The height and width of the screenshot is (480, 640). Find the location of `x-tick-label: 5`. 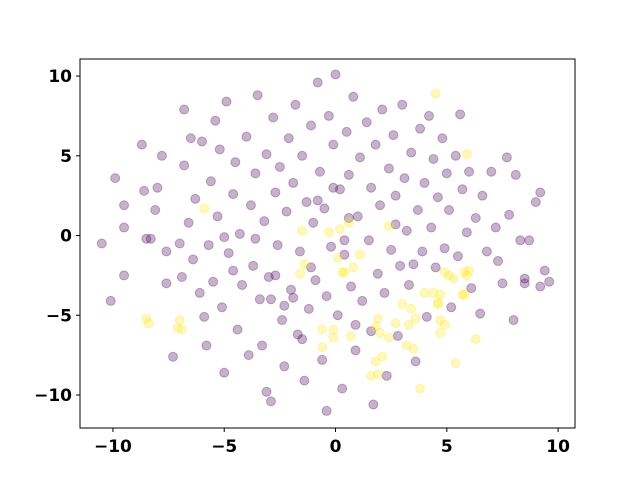

x-tick-label: 5 is located at coordinates (447, 447).